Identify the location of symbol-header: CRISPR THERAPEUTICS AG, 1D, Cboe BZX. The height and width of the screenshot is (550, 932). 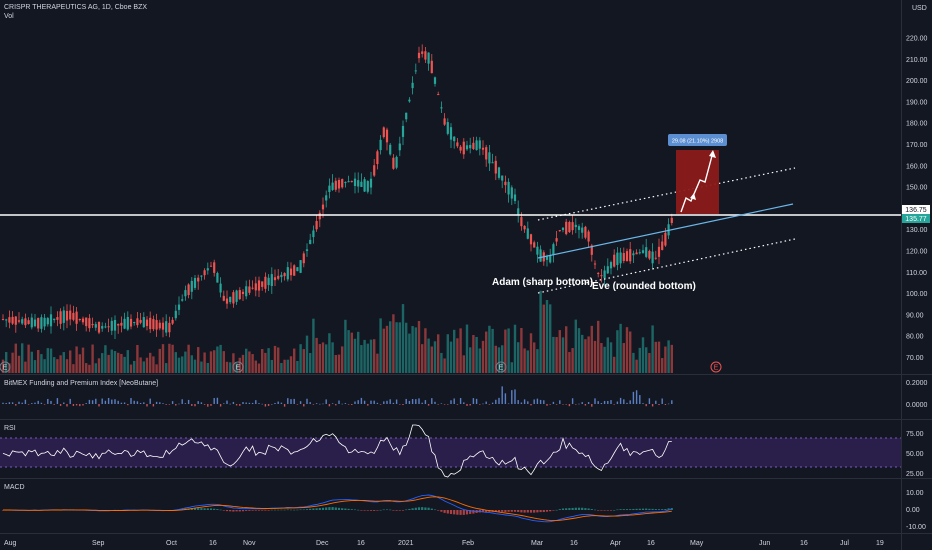
(76, 7).